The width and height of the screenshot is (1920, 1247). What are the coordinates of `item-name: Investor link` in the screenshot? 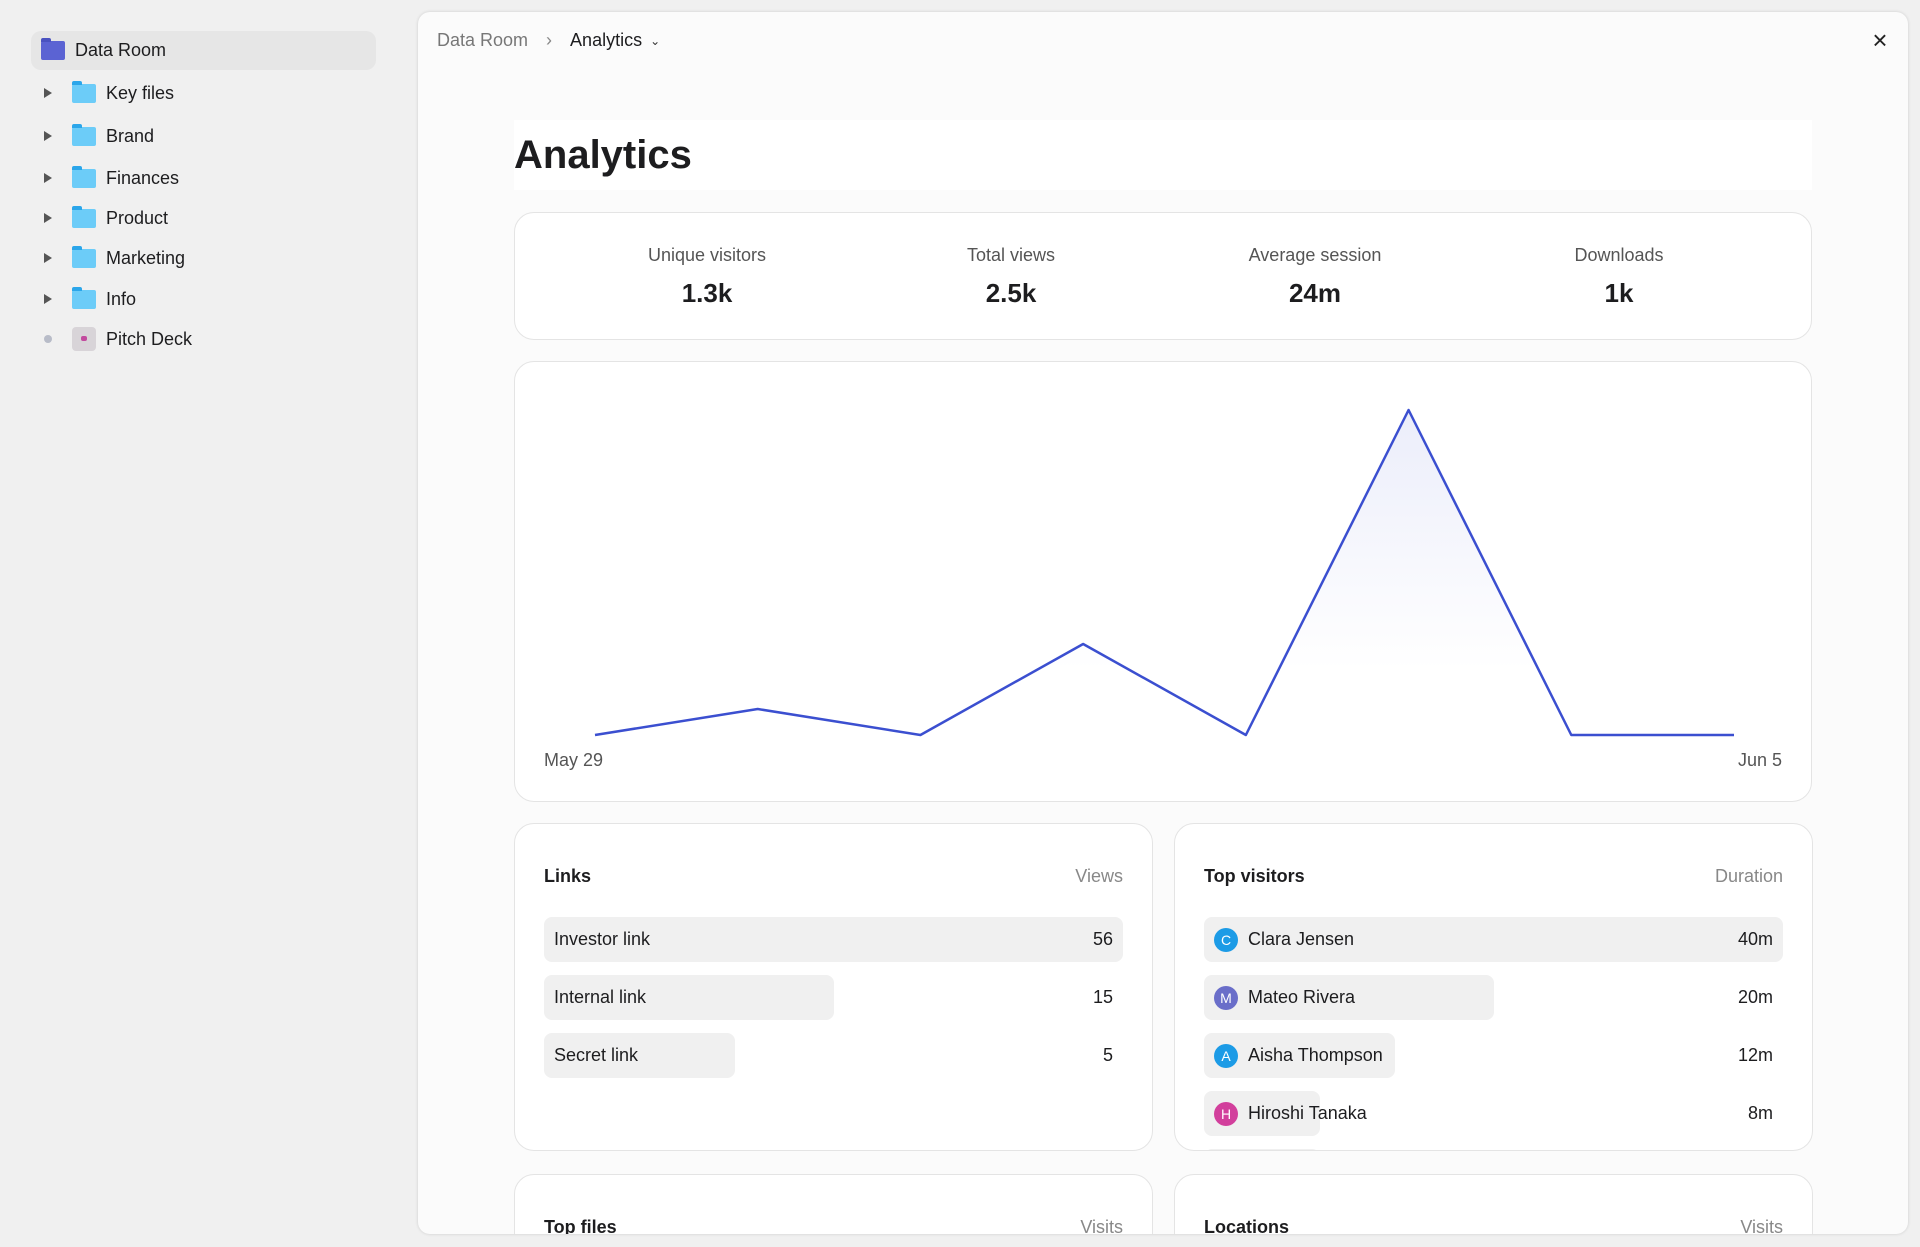 It's located at (602, 939).